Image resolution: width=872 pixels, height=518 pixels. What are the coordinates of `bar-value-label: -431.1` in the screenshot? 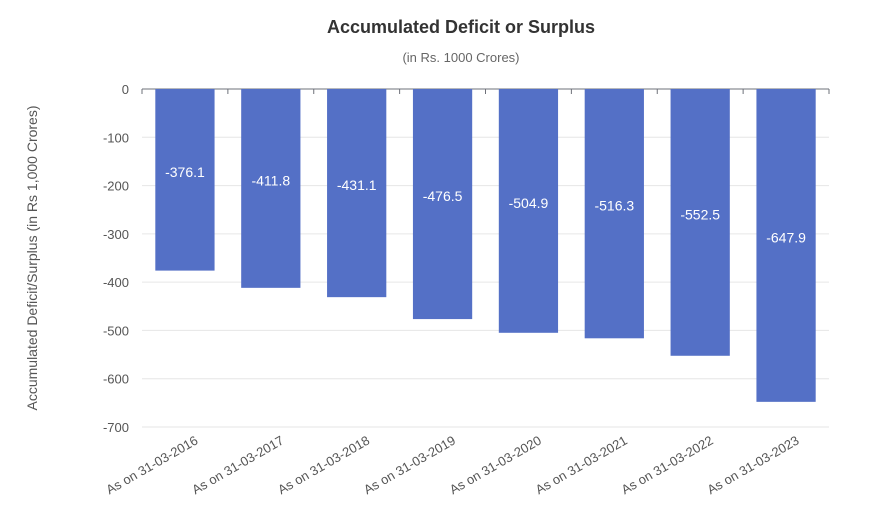 It's located at (357, 185).